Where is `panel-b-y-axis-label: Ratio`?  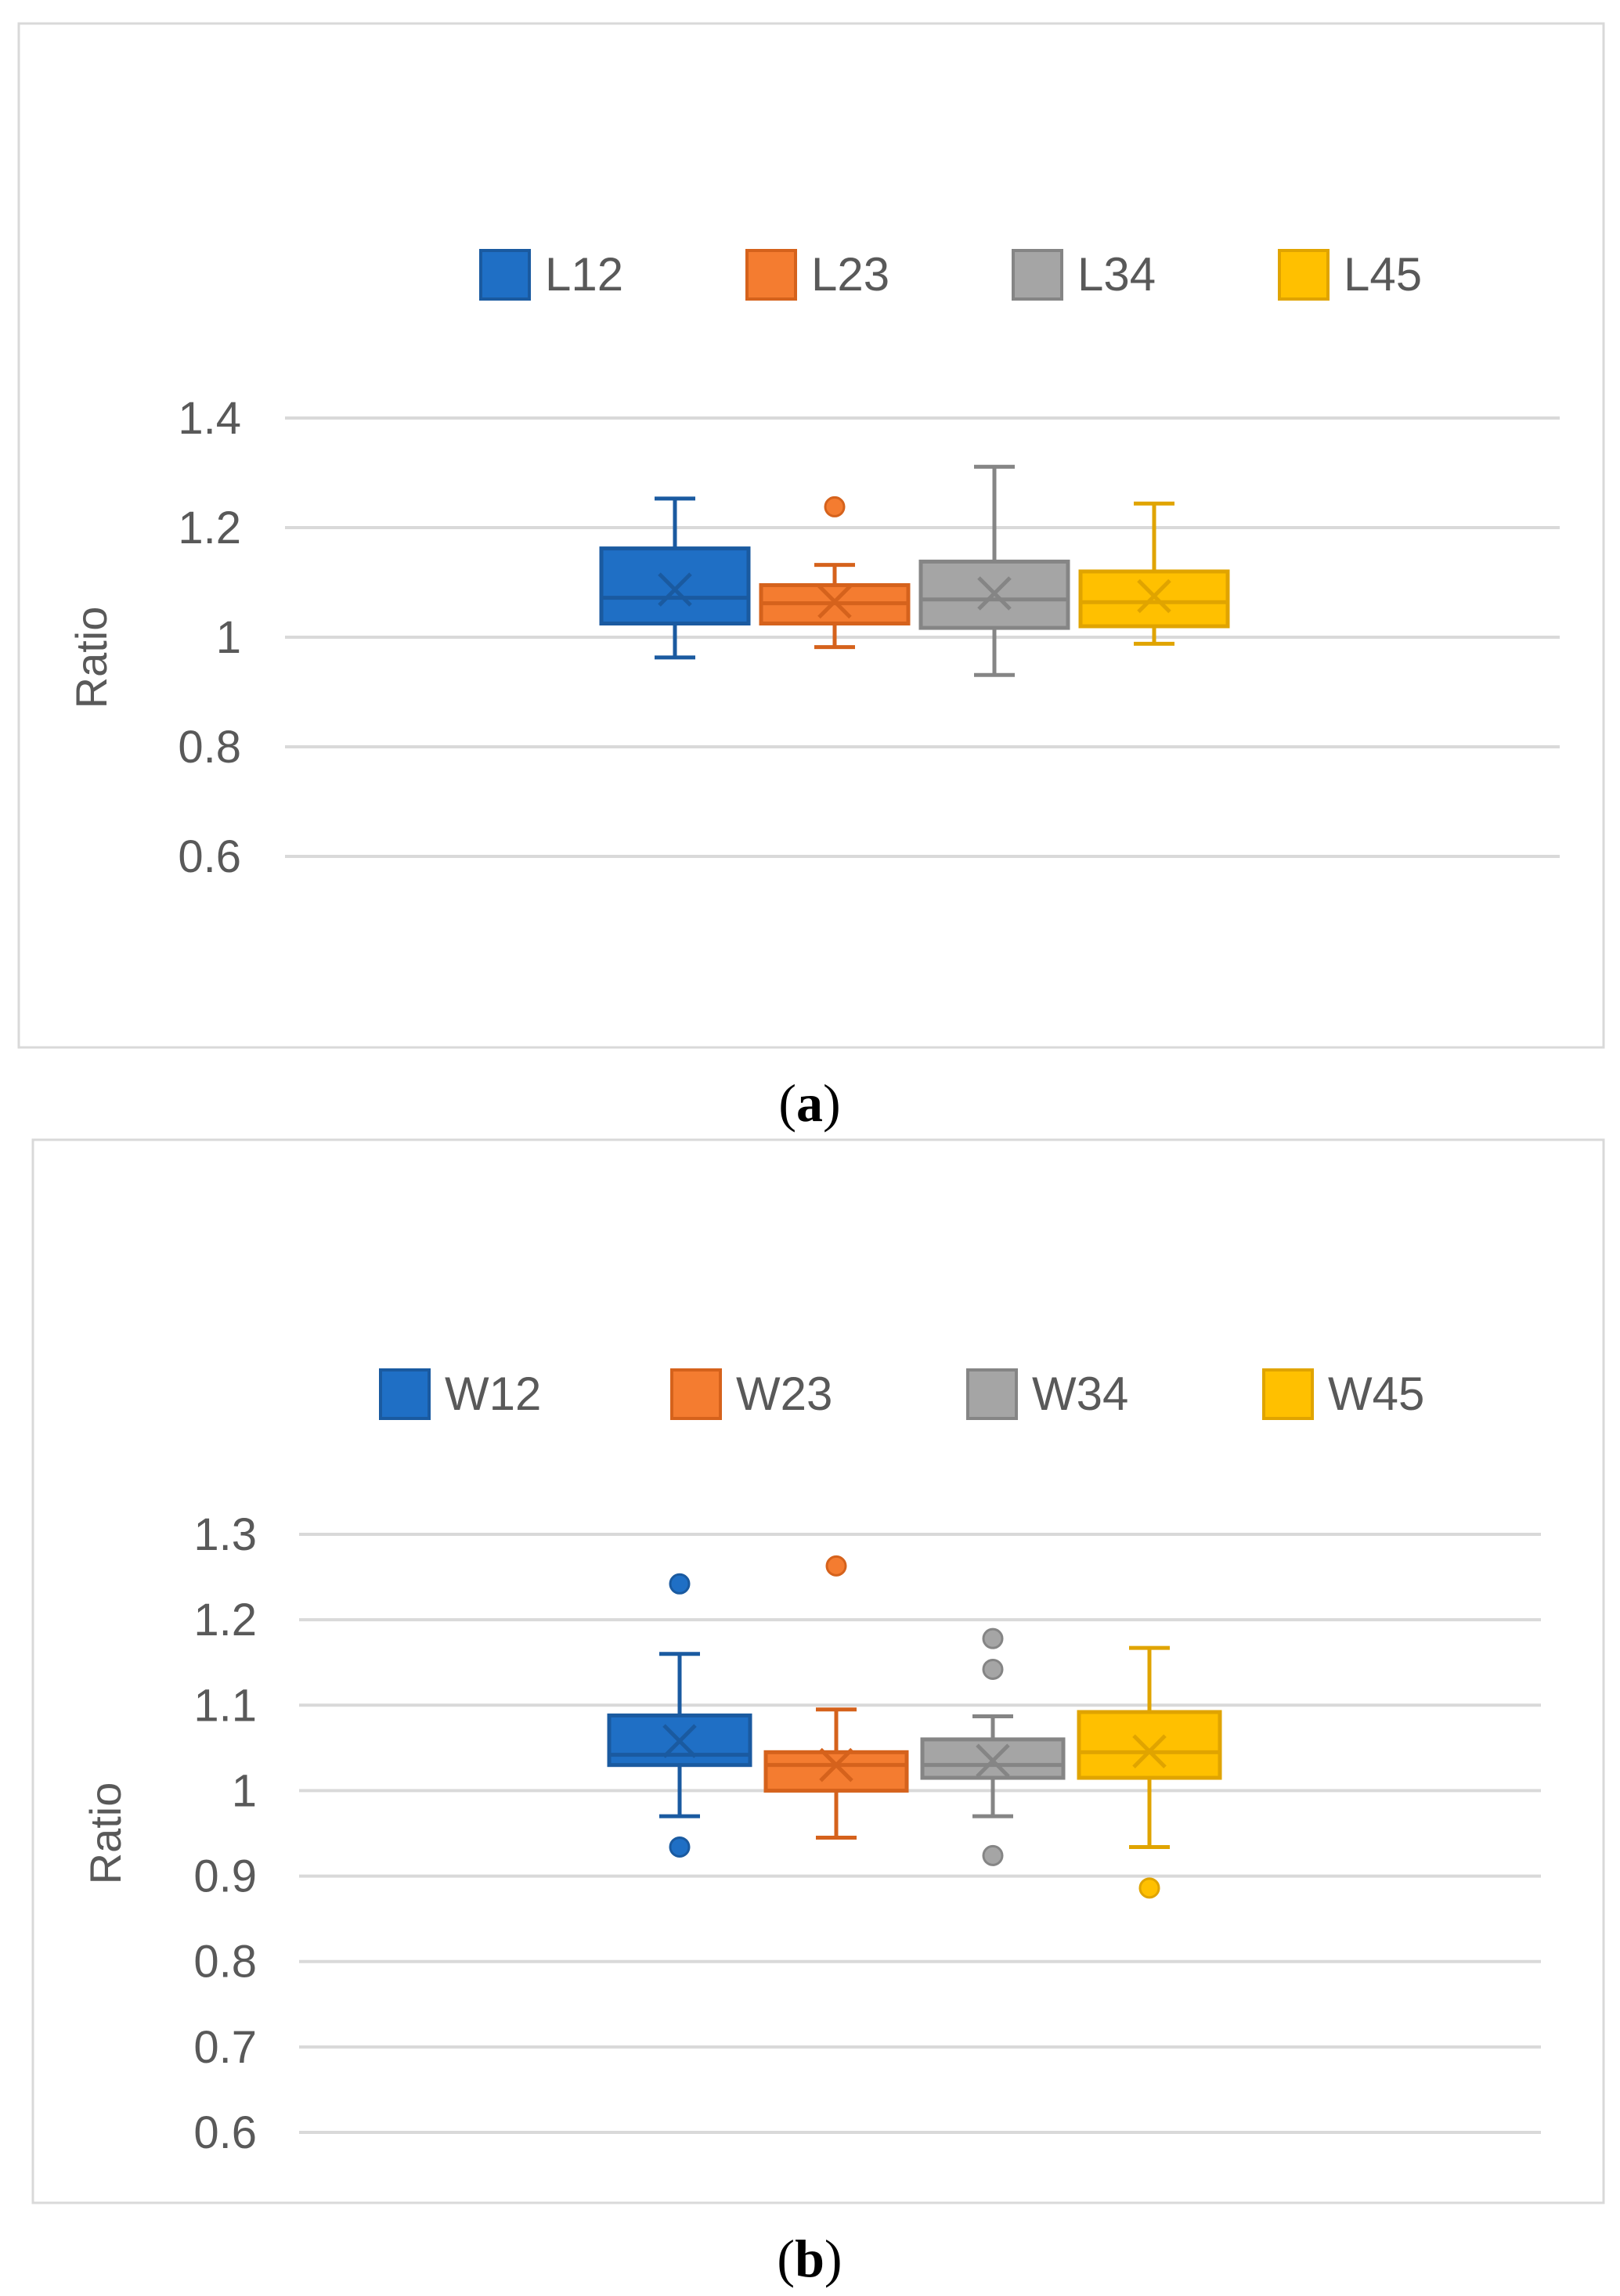 panel-b-y-axis-label: Ratio is located at coordinates (106, 1833).